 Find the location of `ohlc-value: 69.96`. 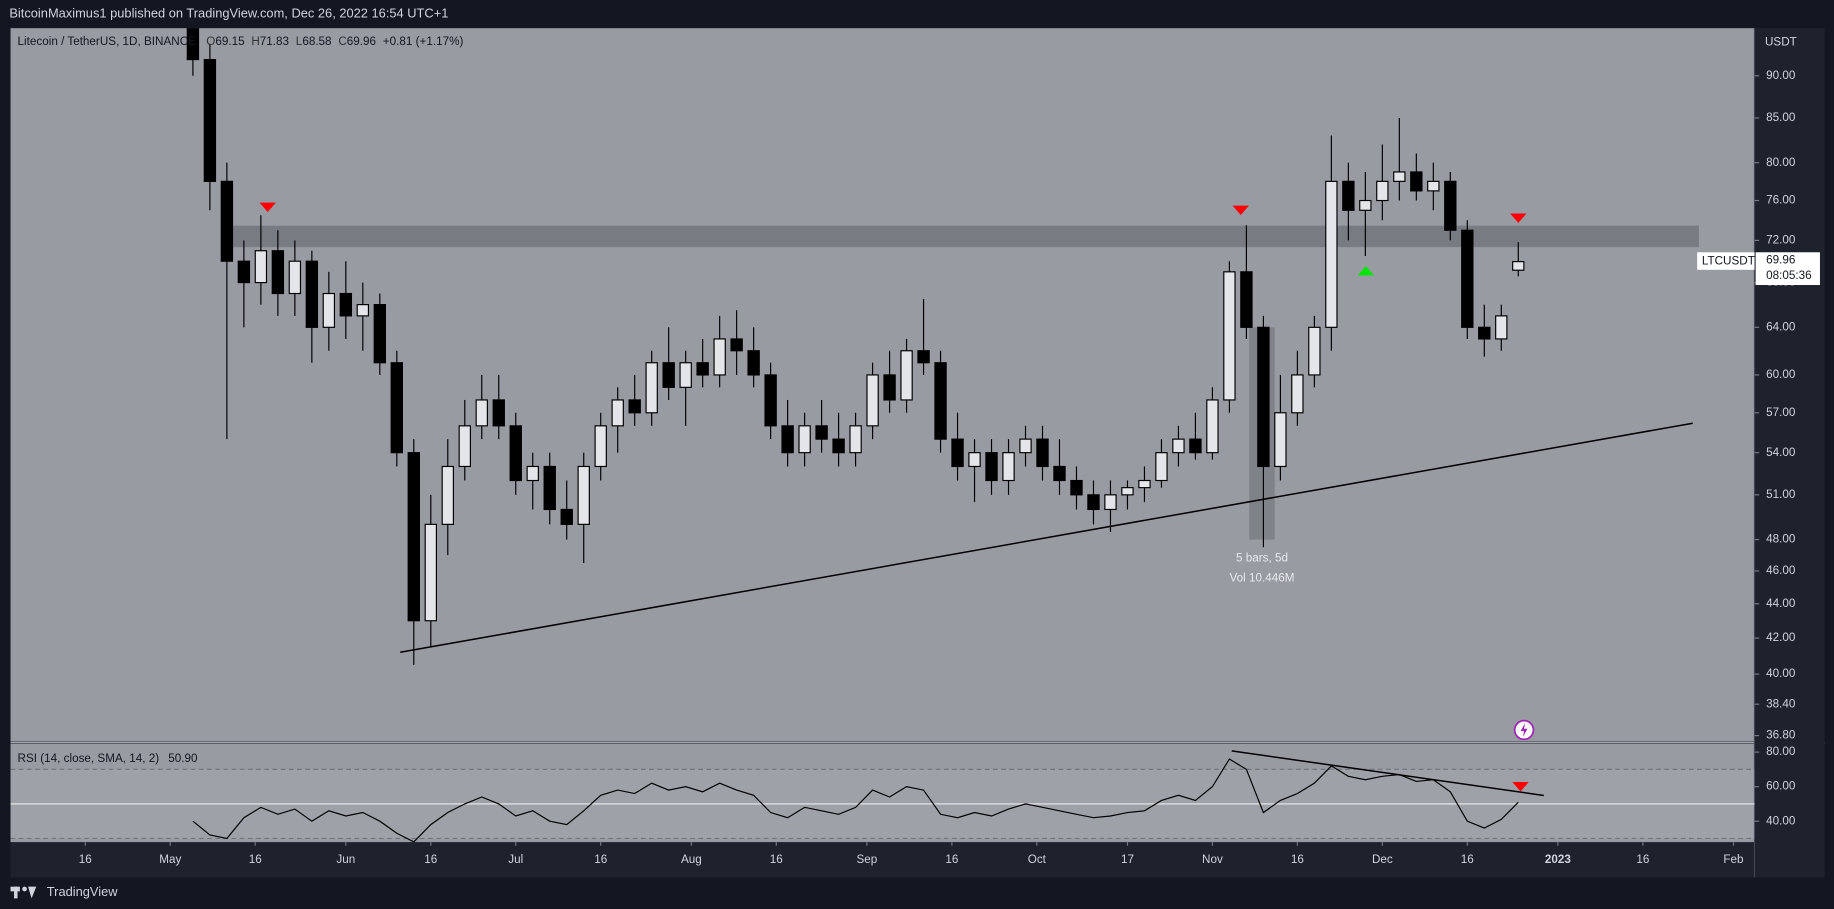

ohlc-value: 69.96 is located at coordinates (361, 41).